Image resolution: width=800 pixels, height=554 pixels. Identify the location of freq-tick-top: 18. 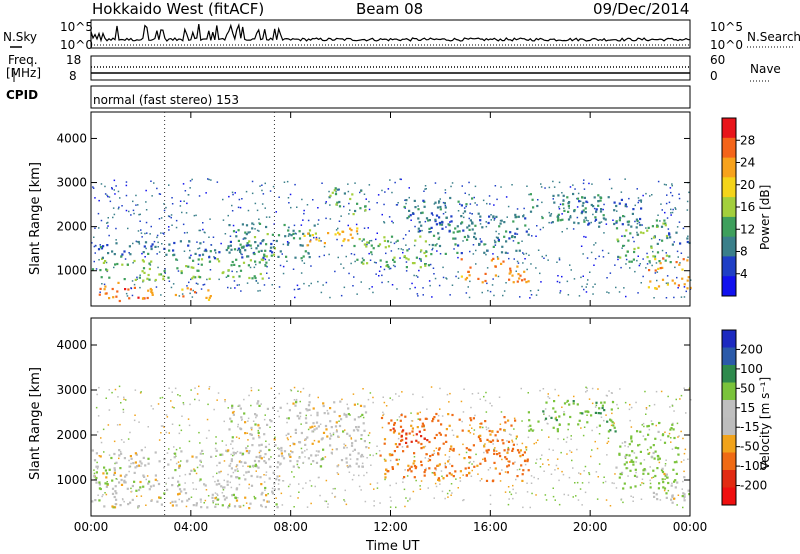
(74, 60).